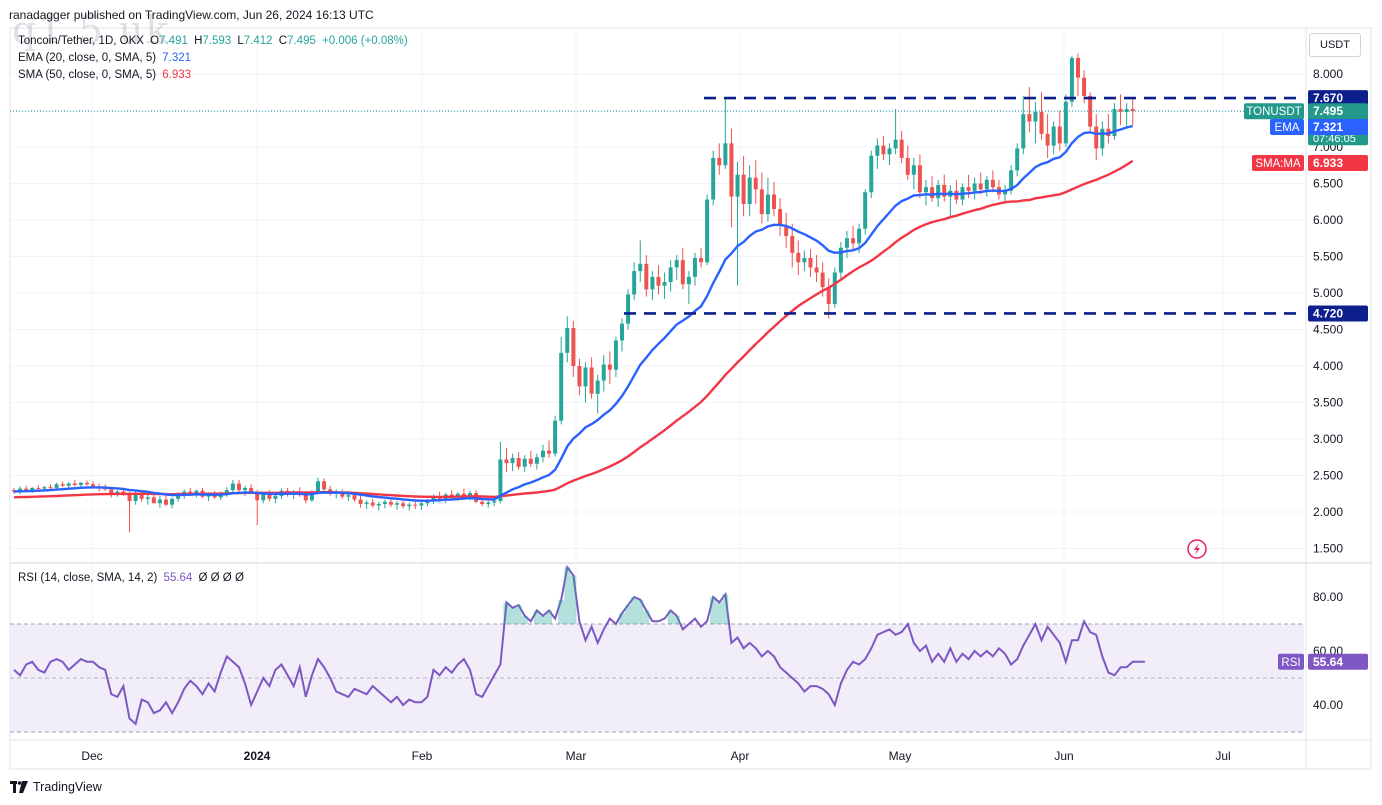 The height and width of the screenshot is (805, 1382). Describe the element at coordinates (1338, 661) in the screenshot. I see `rsi-value-tag-bg` at that location.